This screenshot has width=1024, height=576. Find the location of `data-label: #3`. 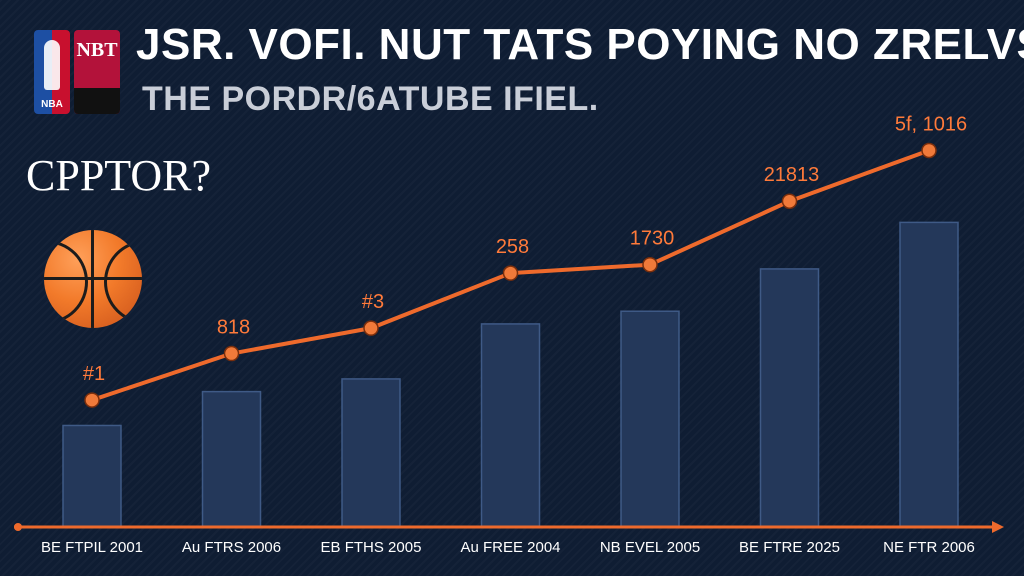

data-label: #3 is located at coordinates (373, 302).